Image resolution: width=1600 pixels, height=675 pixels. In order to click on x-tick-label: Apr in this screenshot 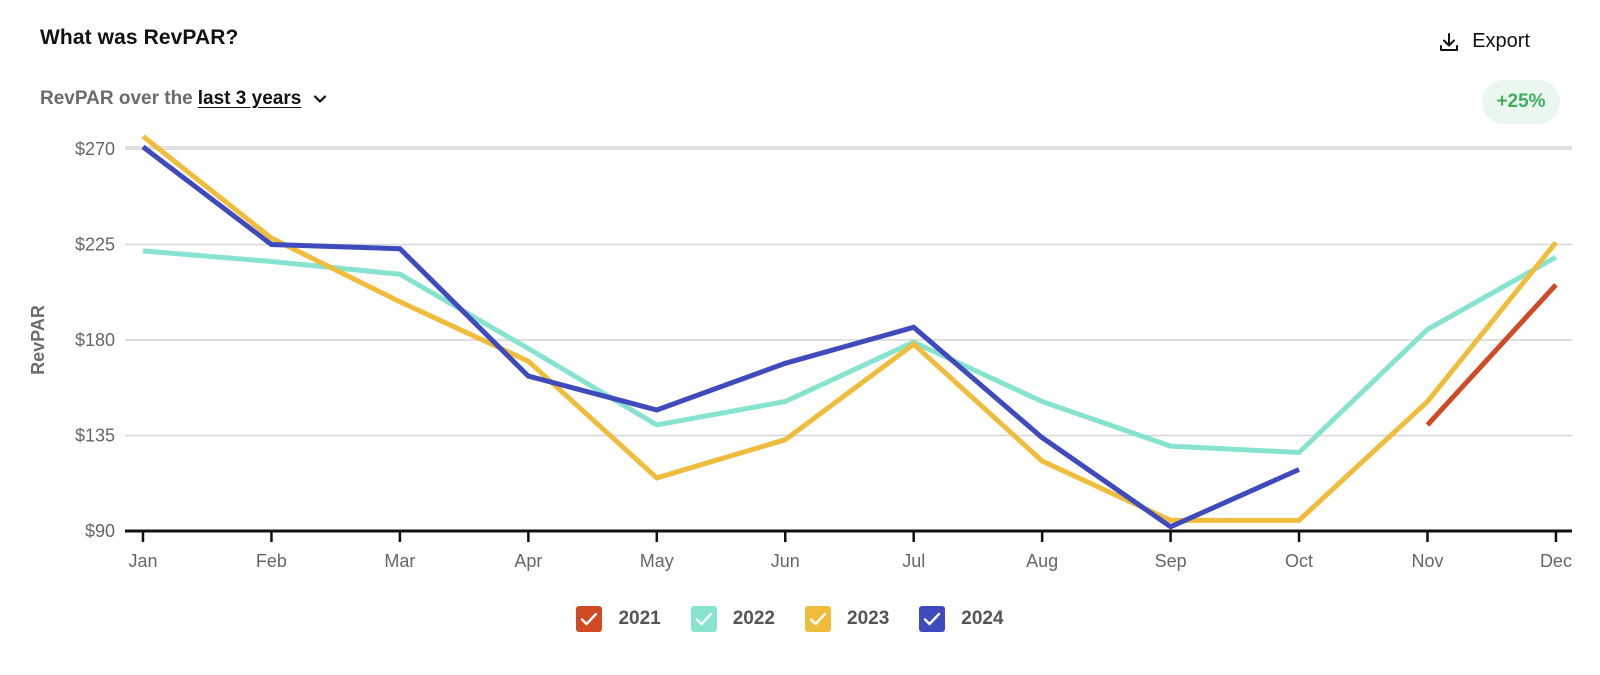, I will do `click(528, 561)`.